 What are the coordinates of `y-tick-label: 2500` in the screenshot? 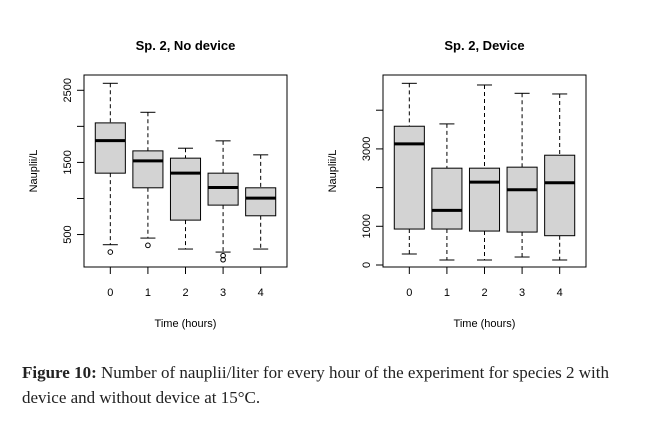 It's located at (68, 90).